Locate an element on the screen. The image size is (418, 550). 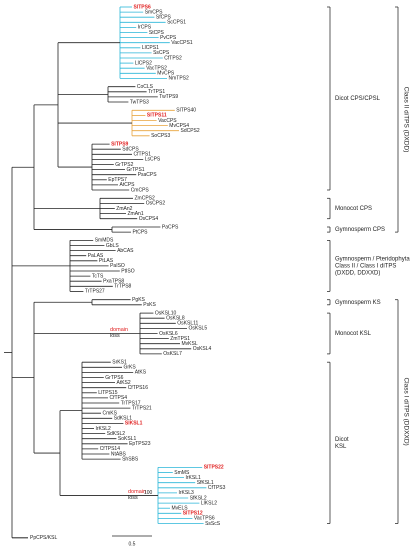
leaf-label: SsCPS is located at coordinates (161, 53).